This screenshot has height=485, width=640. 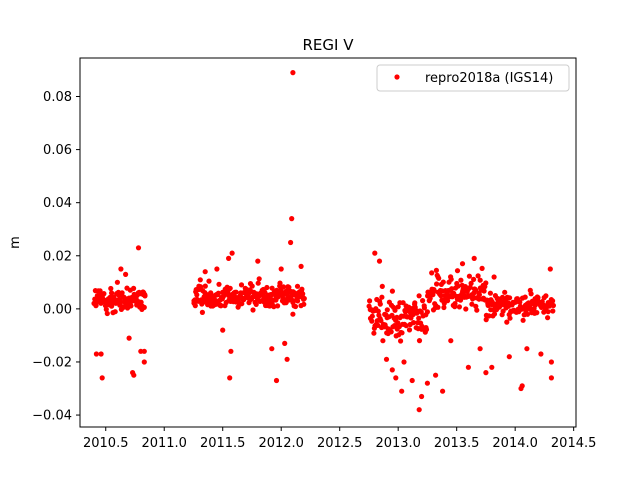 What do you see at coordinates (489, 78) in the screenshot?
I see `legend-label: repro2018a (IGS14)` at bounding box center [489, 78].